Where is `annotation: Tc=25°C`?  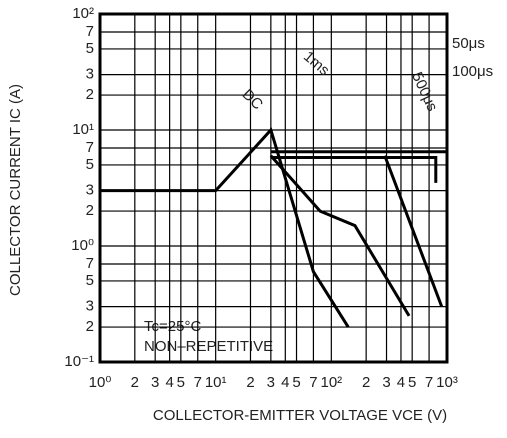 annotation: Tc=25°C is located at coordinates (172, 326).